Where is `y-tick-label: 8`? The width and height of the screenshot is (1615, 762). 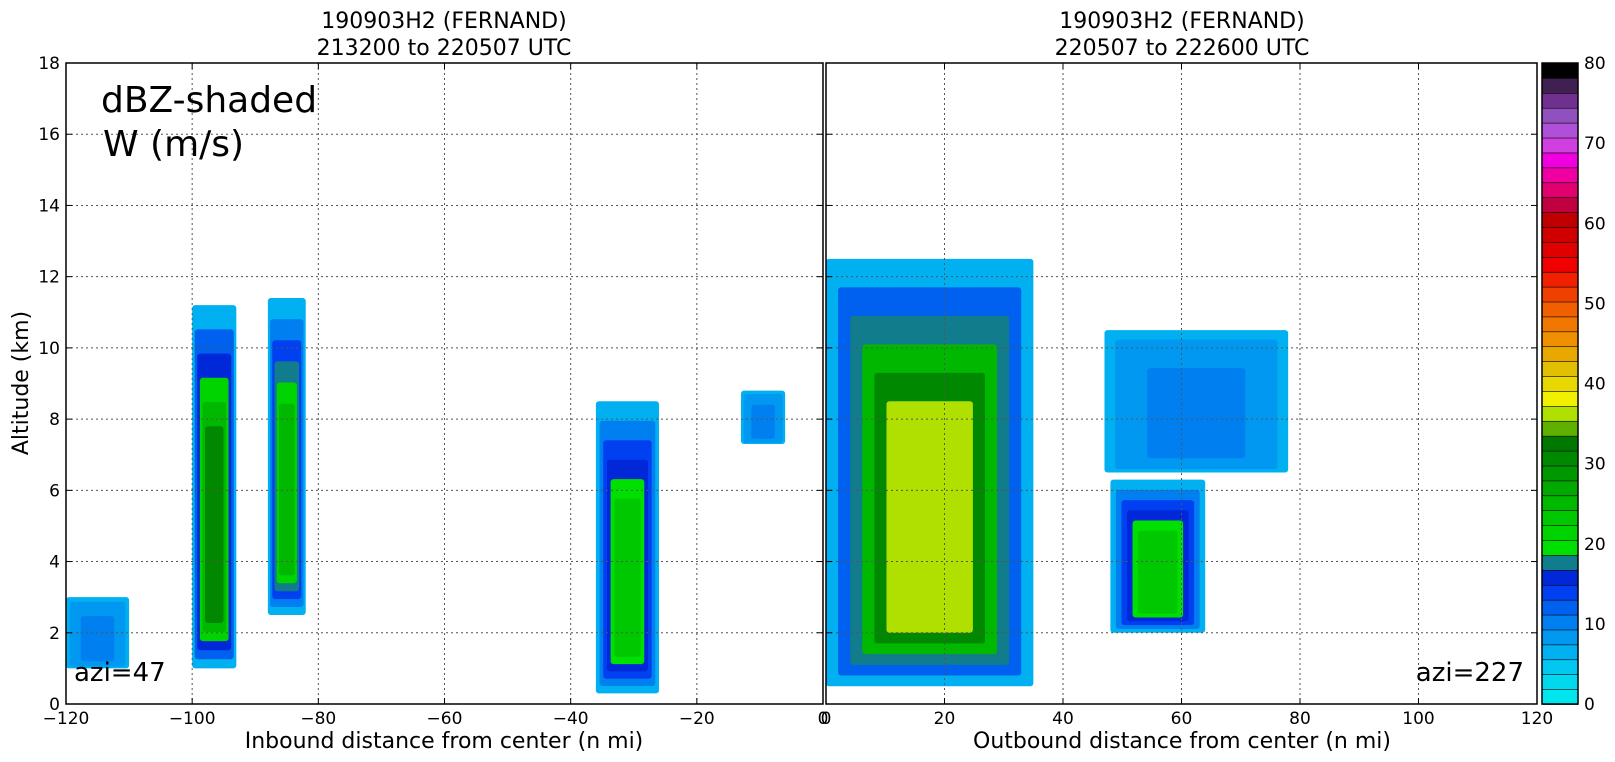 y-tick-label: 8 is located at coordinates (54, 420).